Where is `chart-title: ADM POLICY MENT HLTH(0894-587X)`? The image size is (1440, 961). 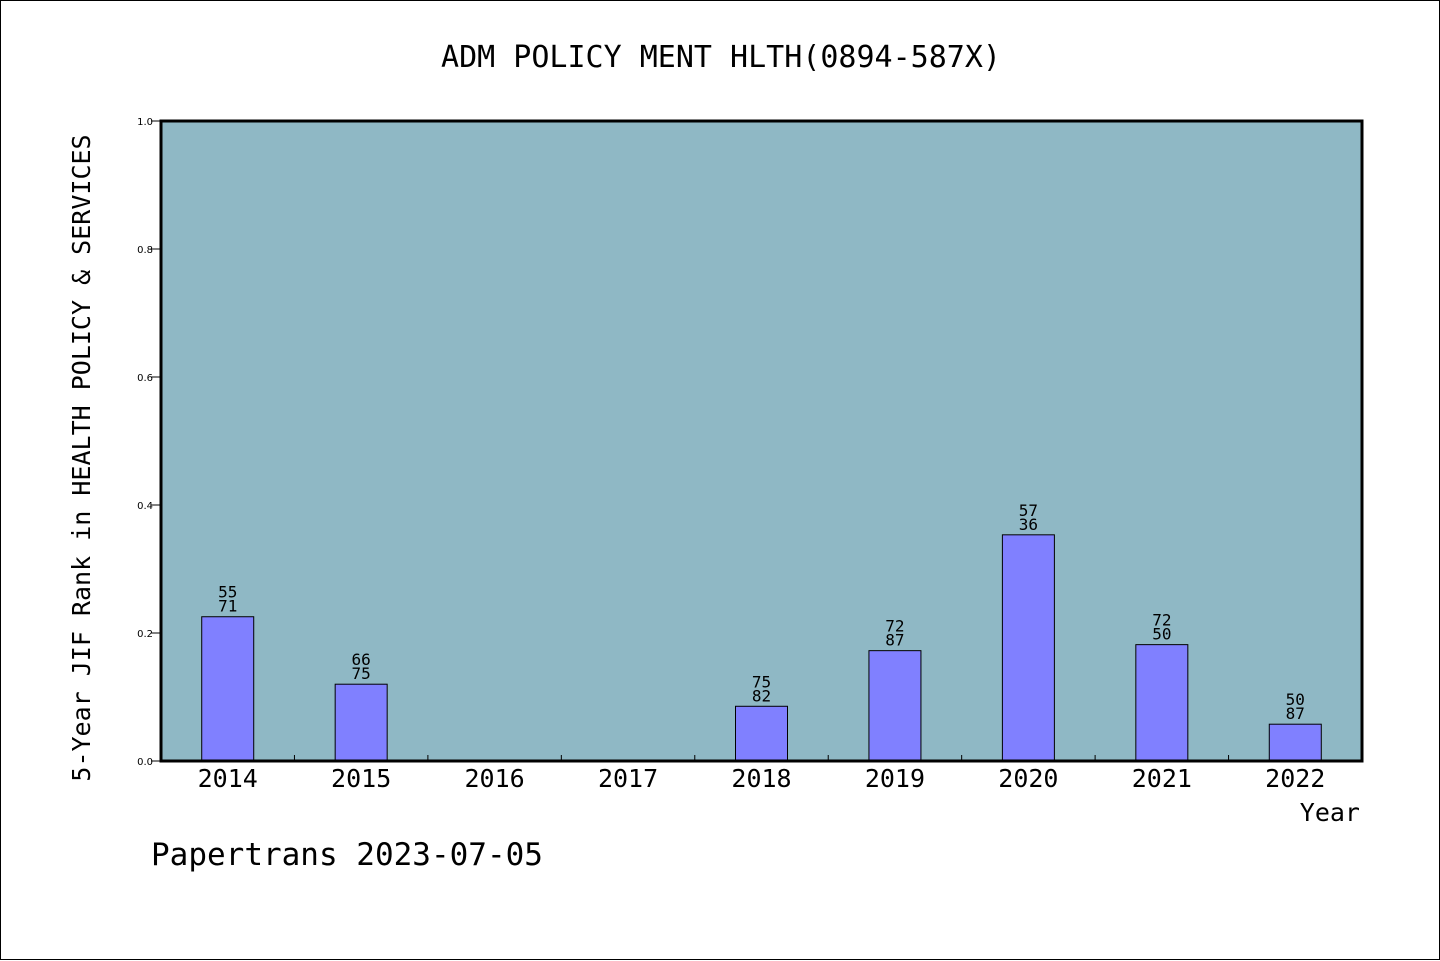 chart-title: ADM POLICY MENT HLTH(0894-587X) is located at coordinates (721, 57).